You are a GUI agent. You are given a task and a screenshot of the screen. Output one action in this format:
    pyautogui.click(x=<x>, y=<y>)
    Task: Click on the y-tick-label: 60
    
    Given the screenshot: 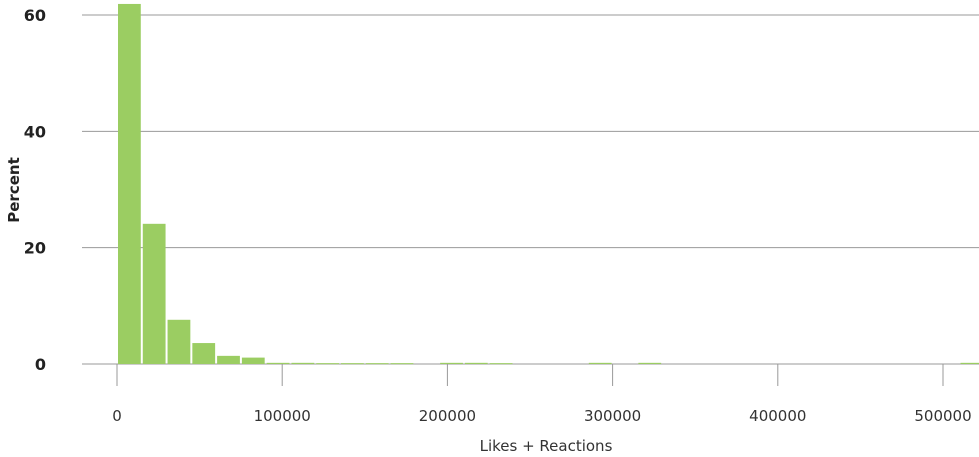 What is the action you would take?
    pyautogui.click(x=35, y=15)
    